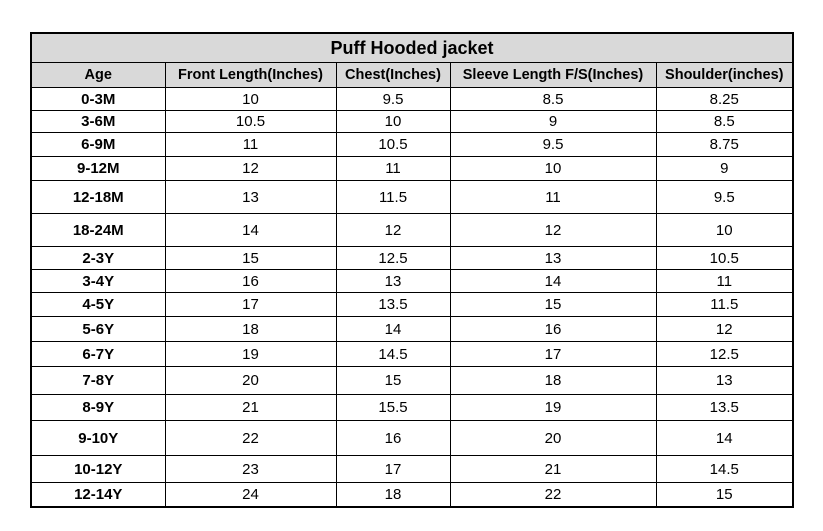 Image resolution: width=823 pixels, height=531 pixels. Describe the element at coordinates (98, 469) in the screenshot. I see `age-cell: 10-12Y` at that location.